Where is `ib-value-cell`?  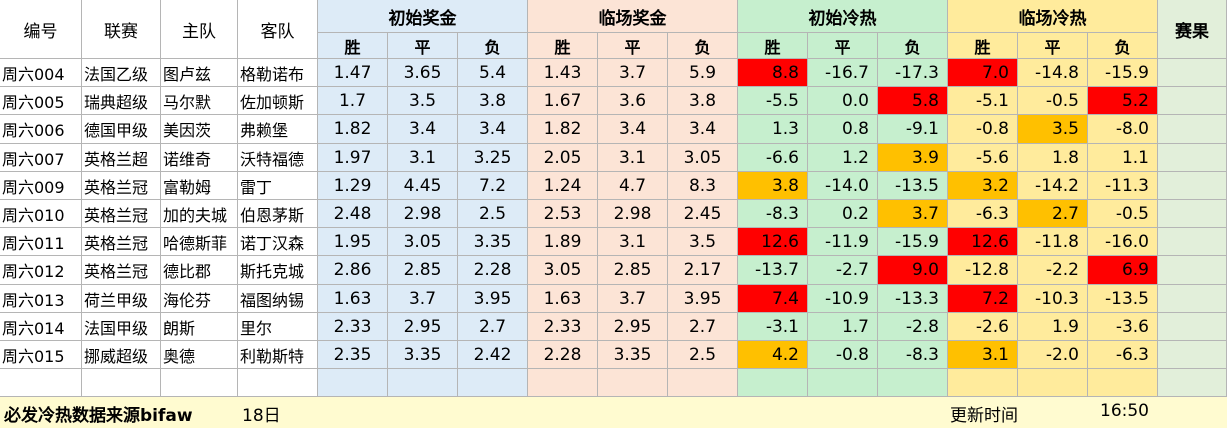 ib-value-cell is located at coordinates (423, 383).